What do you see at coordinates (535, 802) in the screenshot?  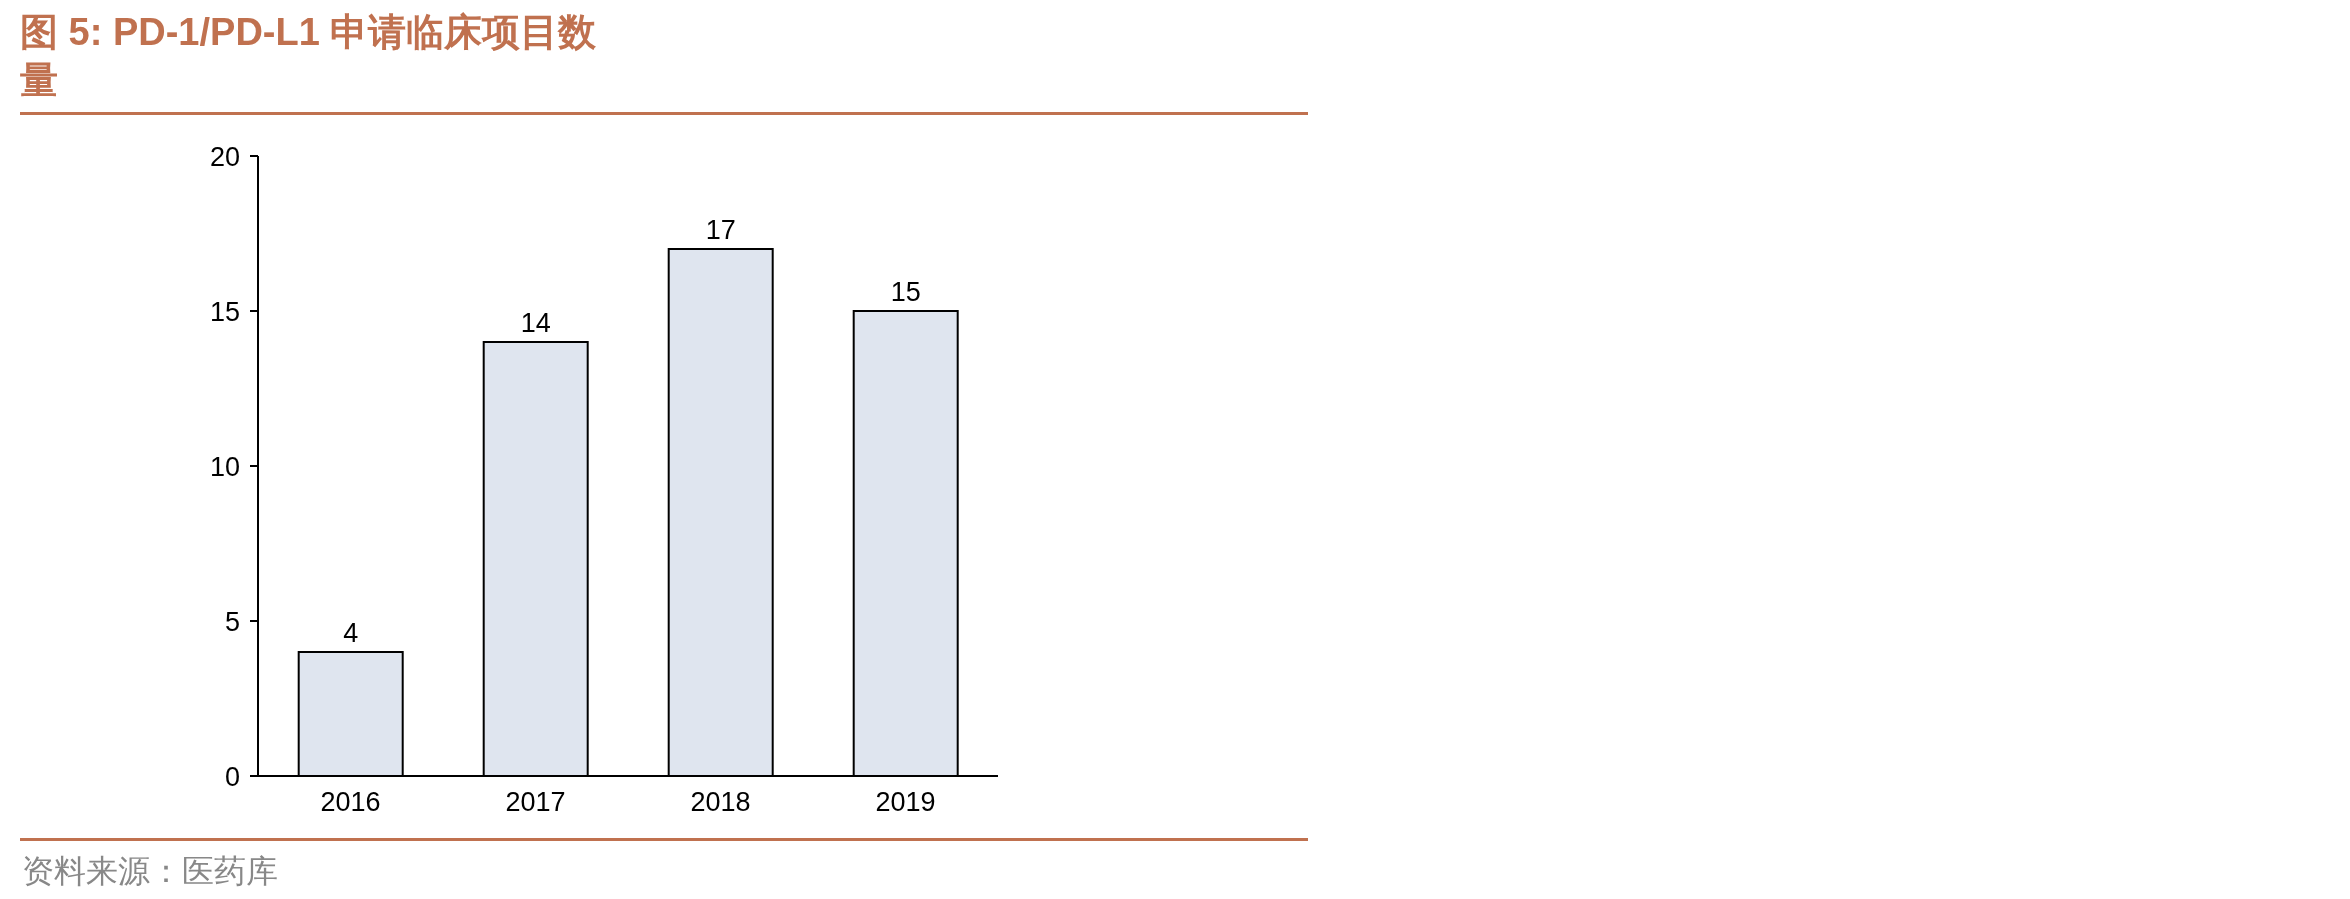 I see `x-tick-label: 2017` at bounding box center [535, 802].